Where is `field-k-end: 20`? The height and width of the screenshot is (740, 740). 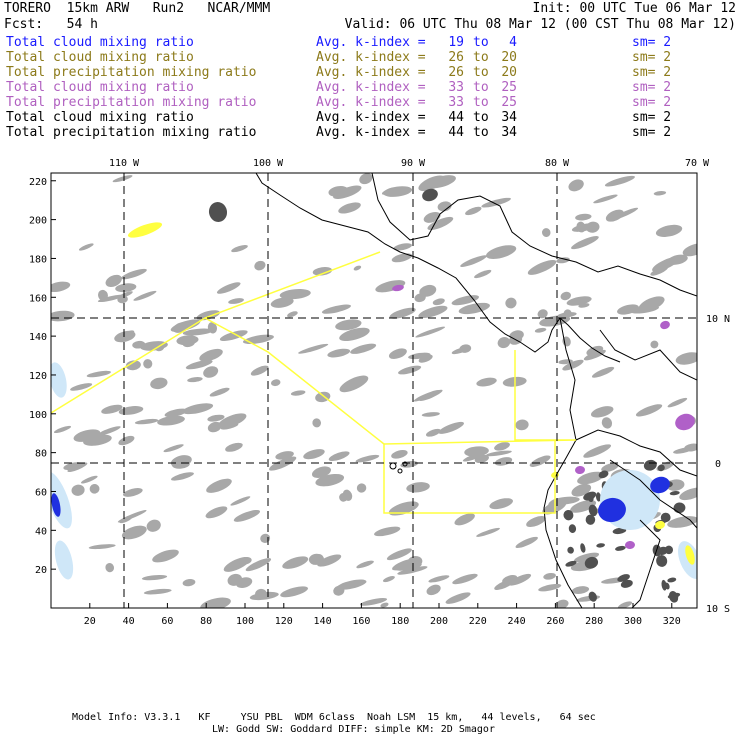 field-k-end: 20 is located at coordinates (509, 57).